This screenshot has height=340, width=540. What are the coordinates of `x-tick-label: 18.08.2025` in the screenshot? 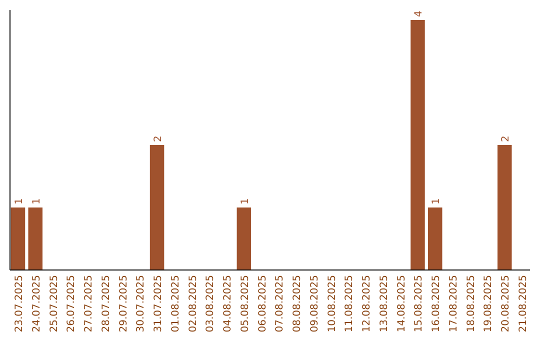 It's located at (471, 303).